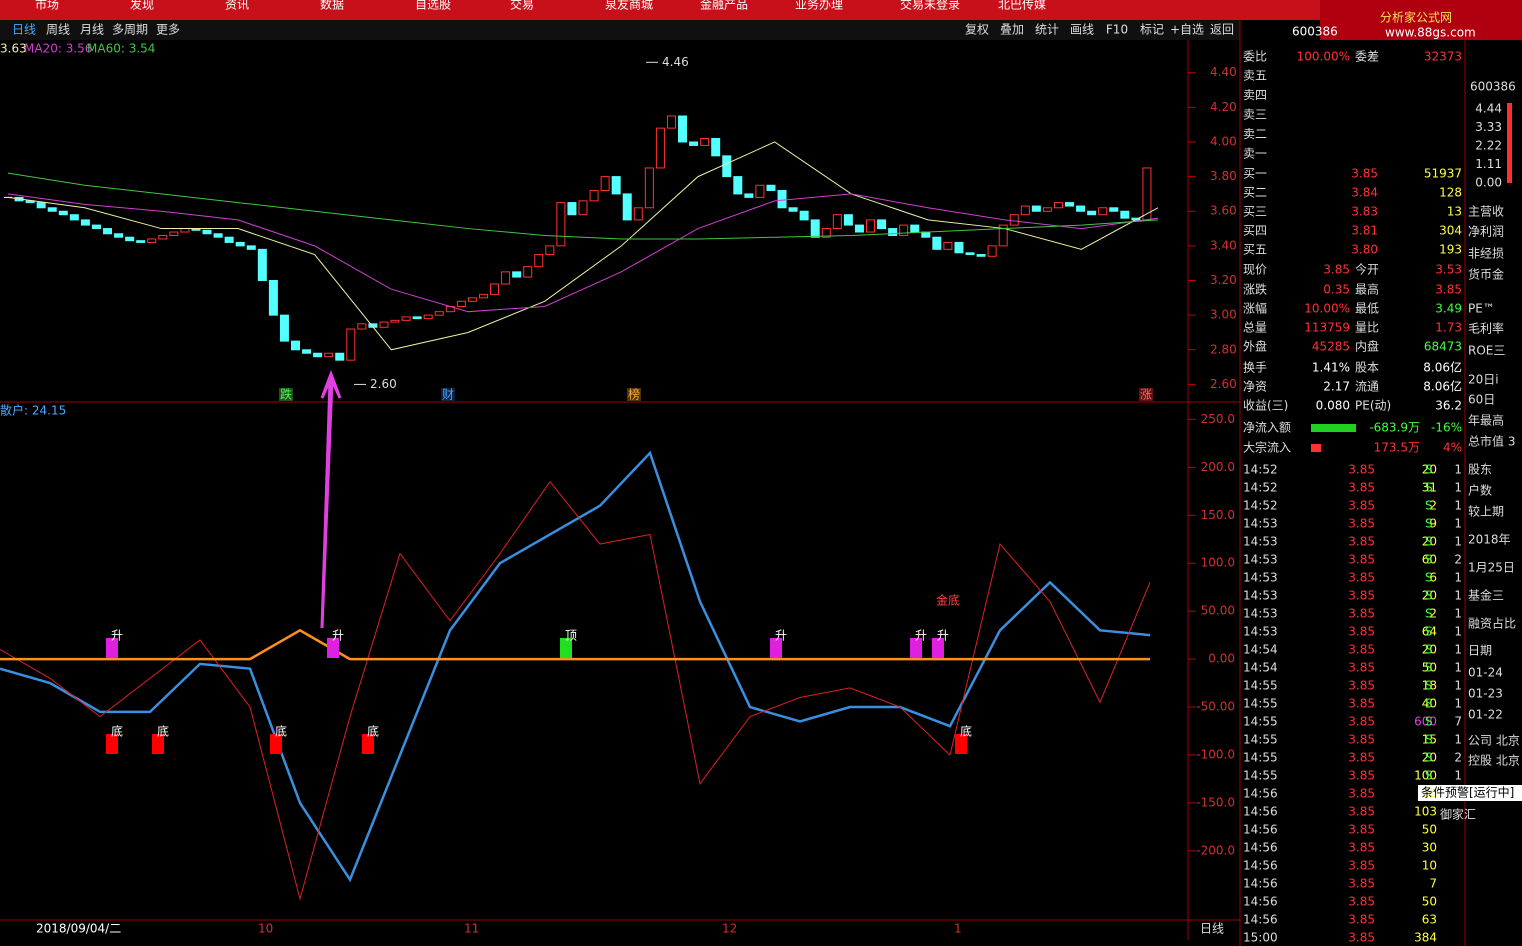  Describe the element at coordinates (1223, 245) in the screenshot. I see `y-tick-label: 3.40` at that location.